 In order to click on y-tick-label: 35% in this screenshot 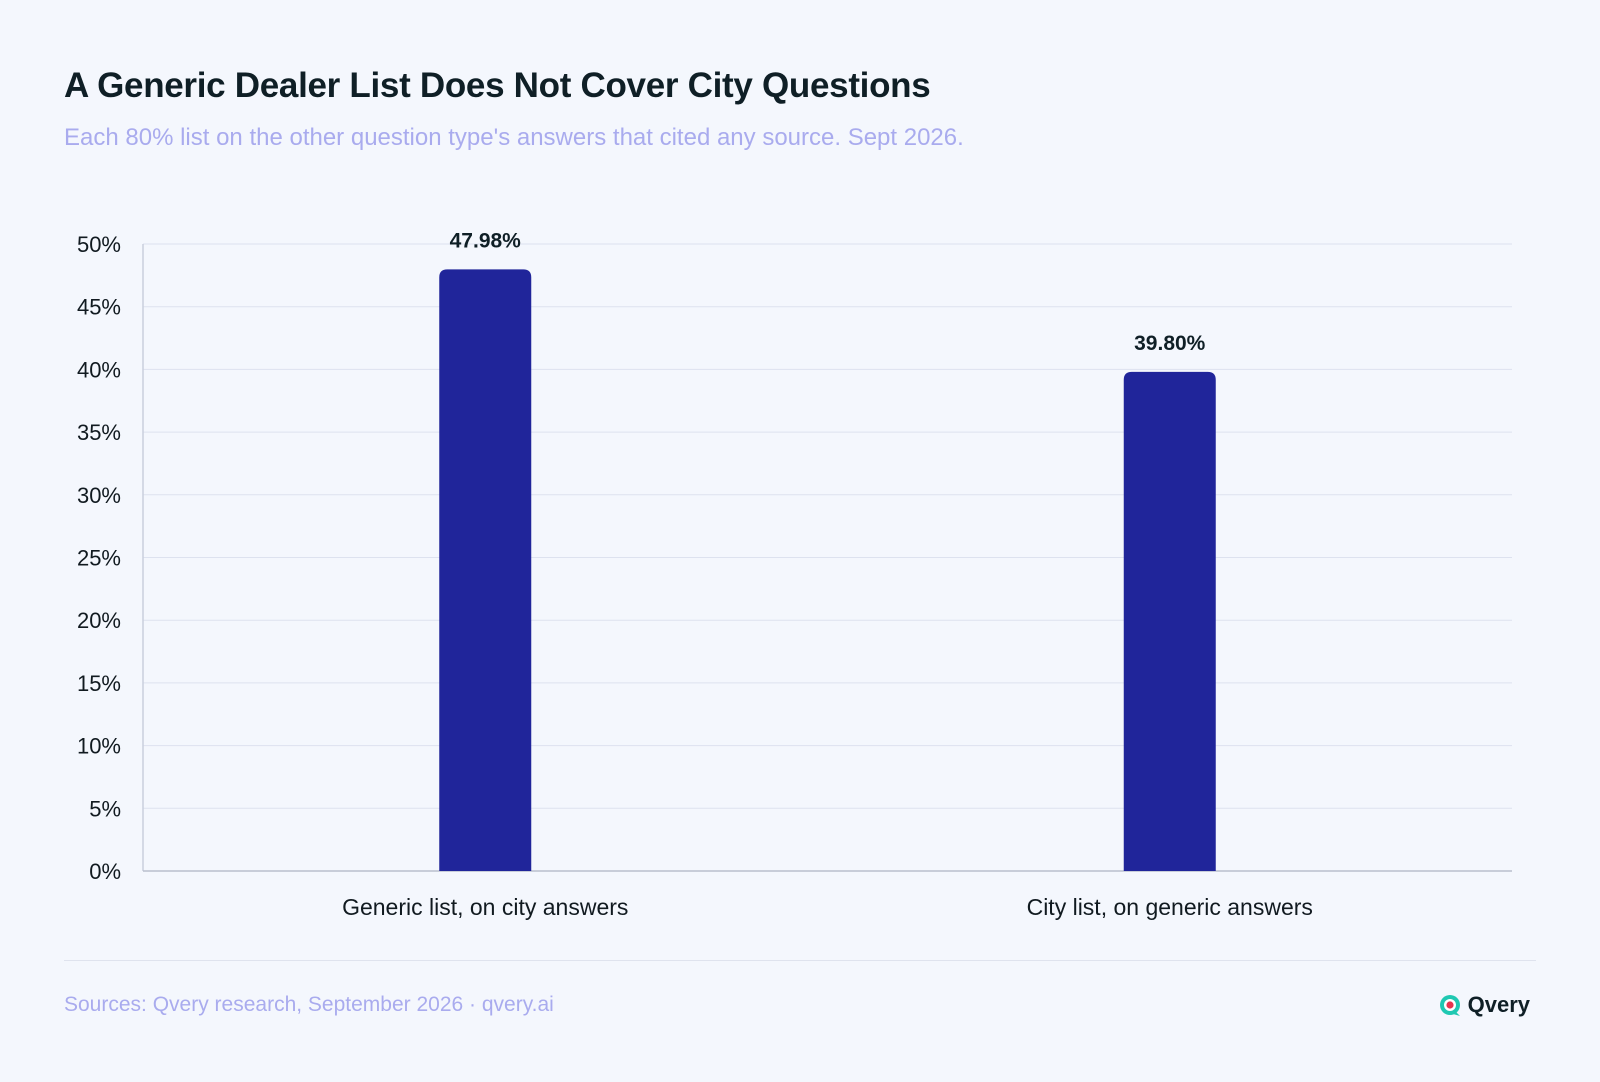, I will do `click(99, 432)`.